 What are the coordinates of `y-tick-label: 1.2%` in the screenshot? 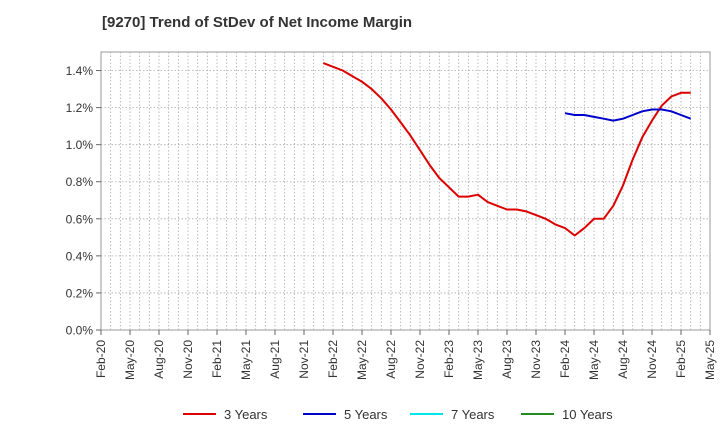 It's located at (80, 108).